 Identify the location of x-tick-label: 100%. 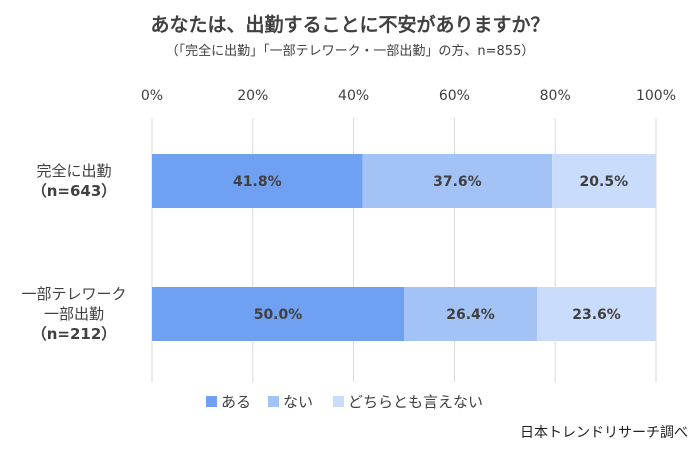
(656, 96).